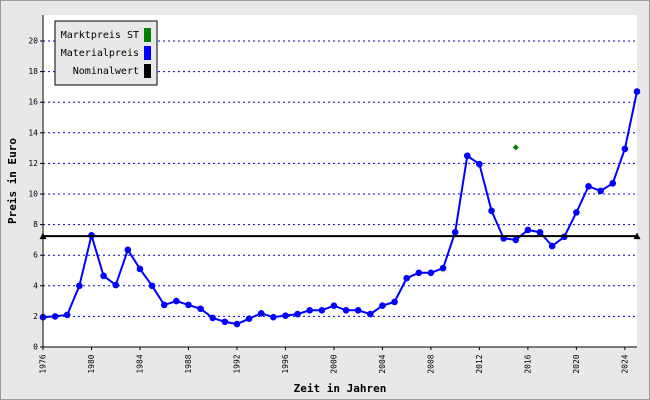 This screenshot has height=400, width=650. Describe the element at coordinates (12, 181) in the screenshot. I see `y-axis-label: Preis in Euro` at that location.